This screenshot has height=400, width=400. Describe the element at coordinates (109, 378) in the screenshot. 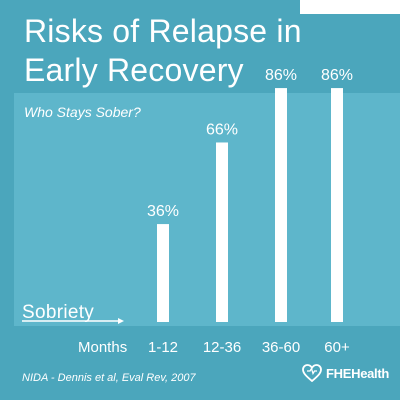

I see `source-citation: NIDA - Dennis et al, Eval Rev, 2007` at that location.